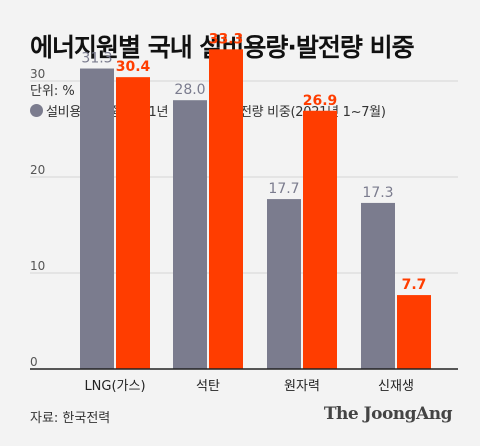 The height and width of the screenshot is (446, 480). Describe the element at coordinates (414, 285) in the screenshot. I see `data-label-generation: 7.7` at that location.